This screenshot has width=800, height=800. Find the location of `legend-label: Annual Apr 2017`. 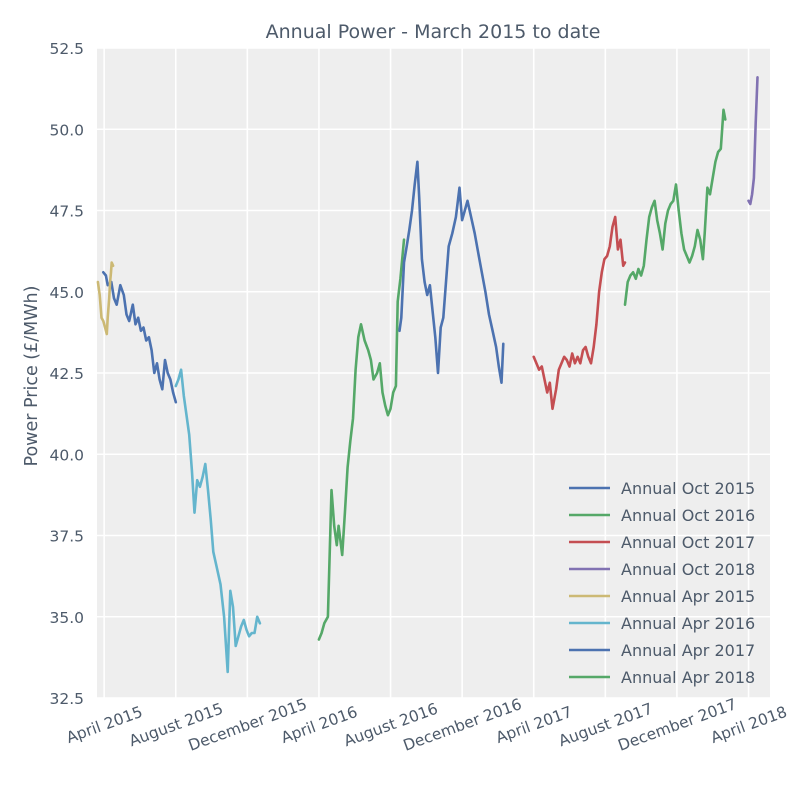

legend-label: Annual Apr 2017 is located at coordinates (688, 650).